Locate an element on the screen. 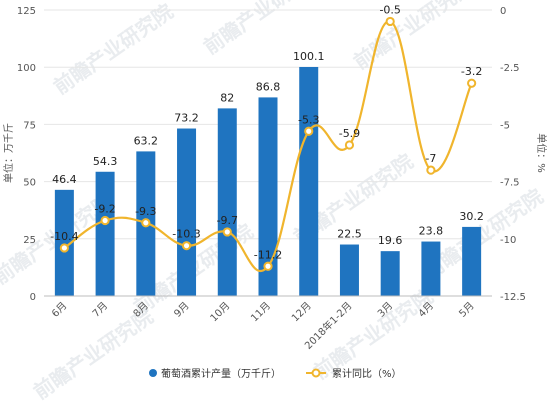  right-axis-tick-label: -5 is located at coordinates (505, 125).